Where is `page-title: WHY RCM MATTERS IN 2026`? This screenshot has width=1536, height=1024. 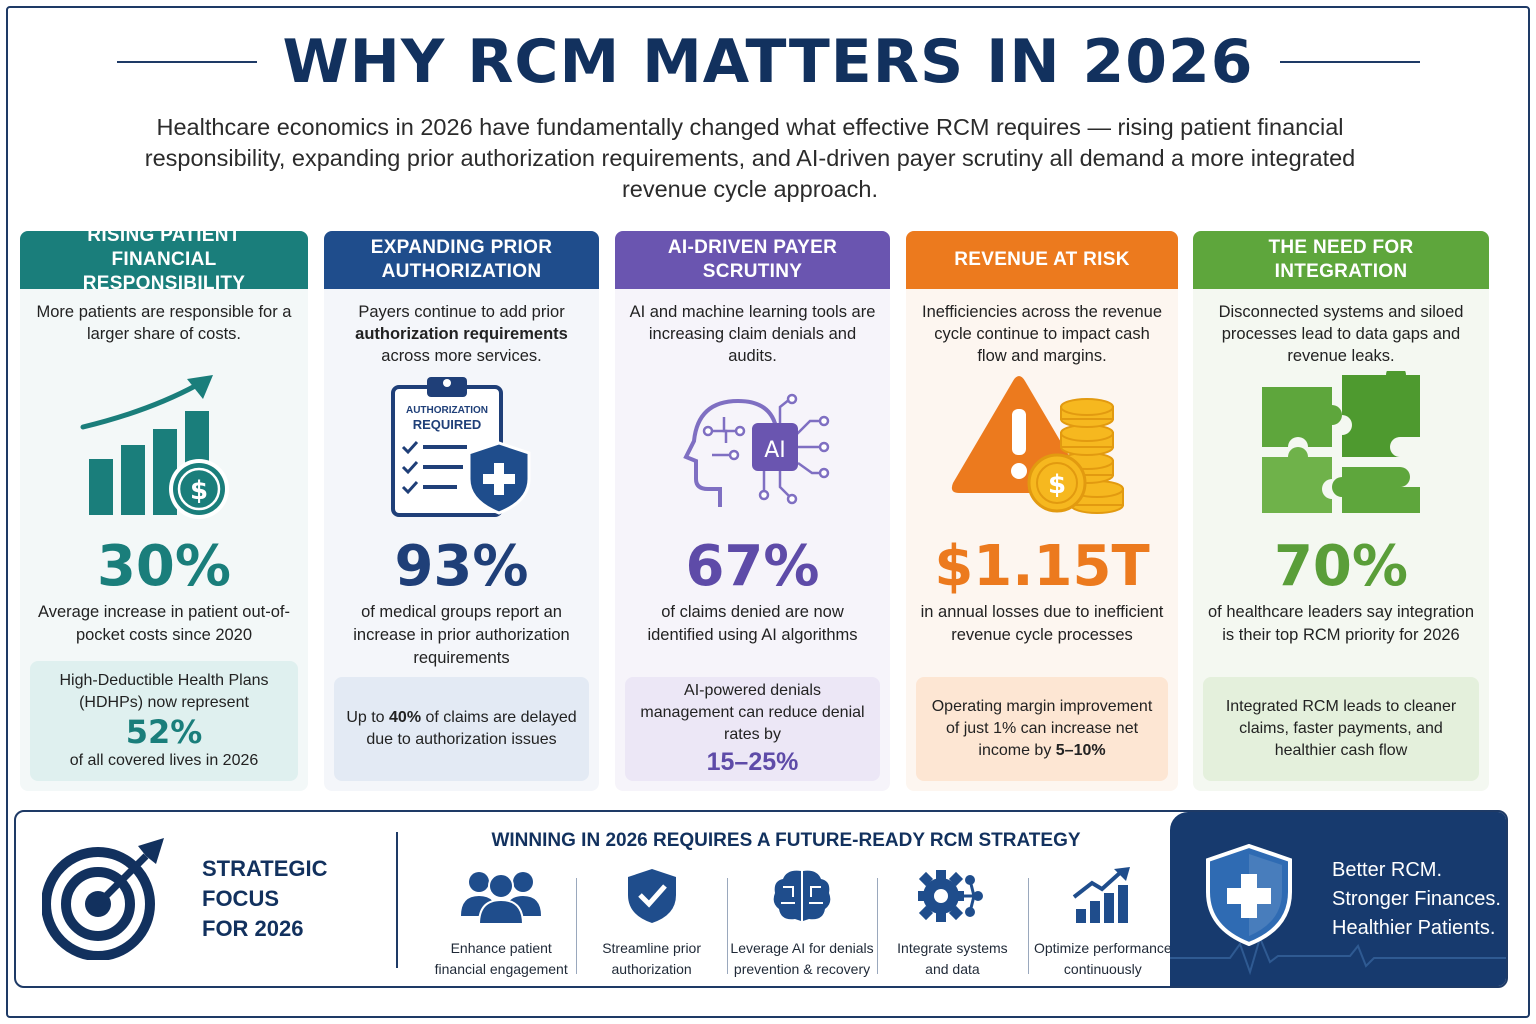 page-title: WHY RCM MATTERS IN 2026 is located at coordinates (768, 62).